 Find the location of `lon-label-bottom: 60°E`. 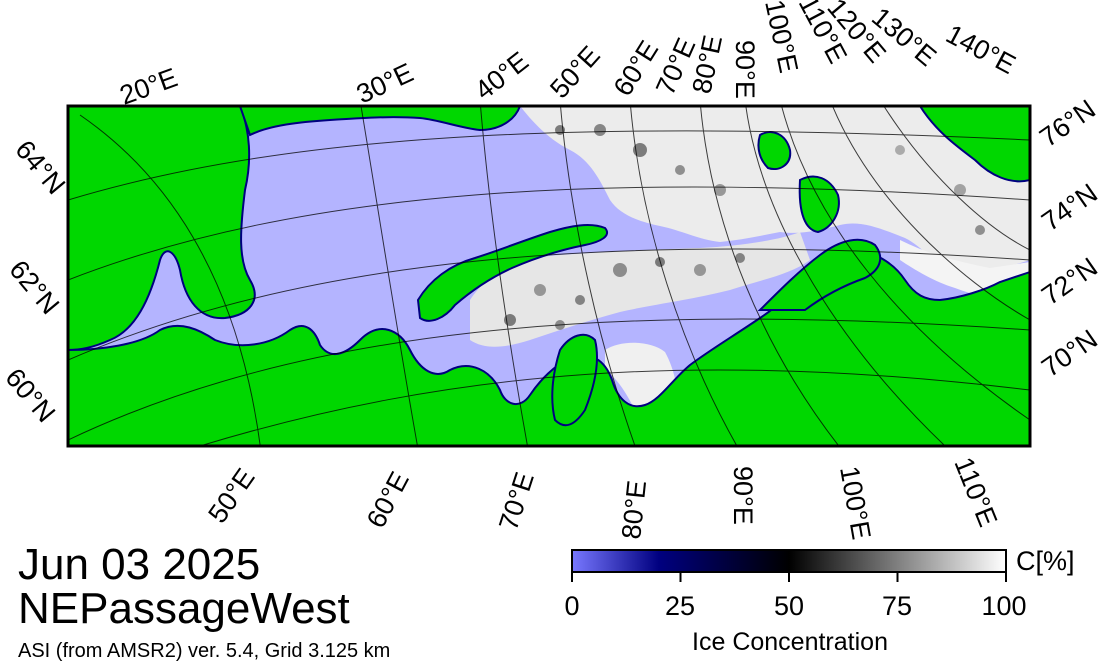

lon-label-bottom: 60°E is located at coordinates (388, 500).